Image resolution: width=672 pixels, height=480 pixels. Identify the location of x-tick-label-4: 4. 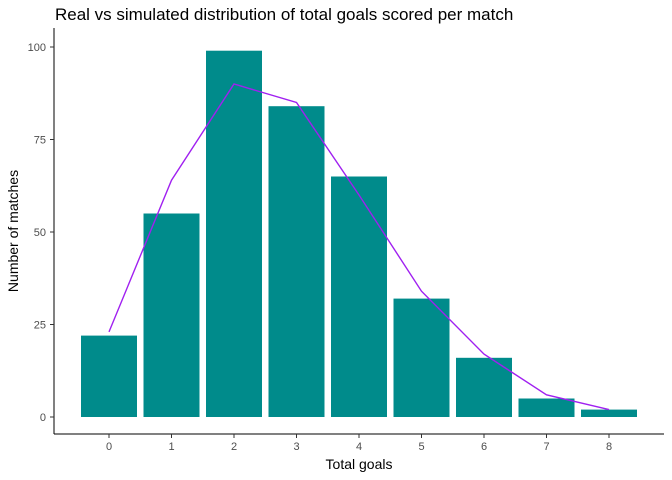
(359, 447).